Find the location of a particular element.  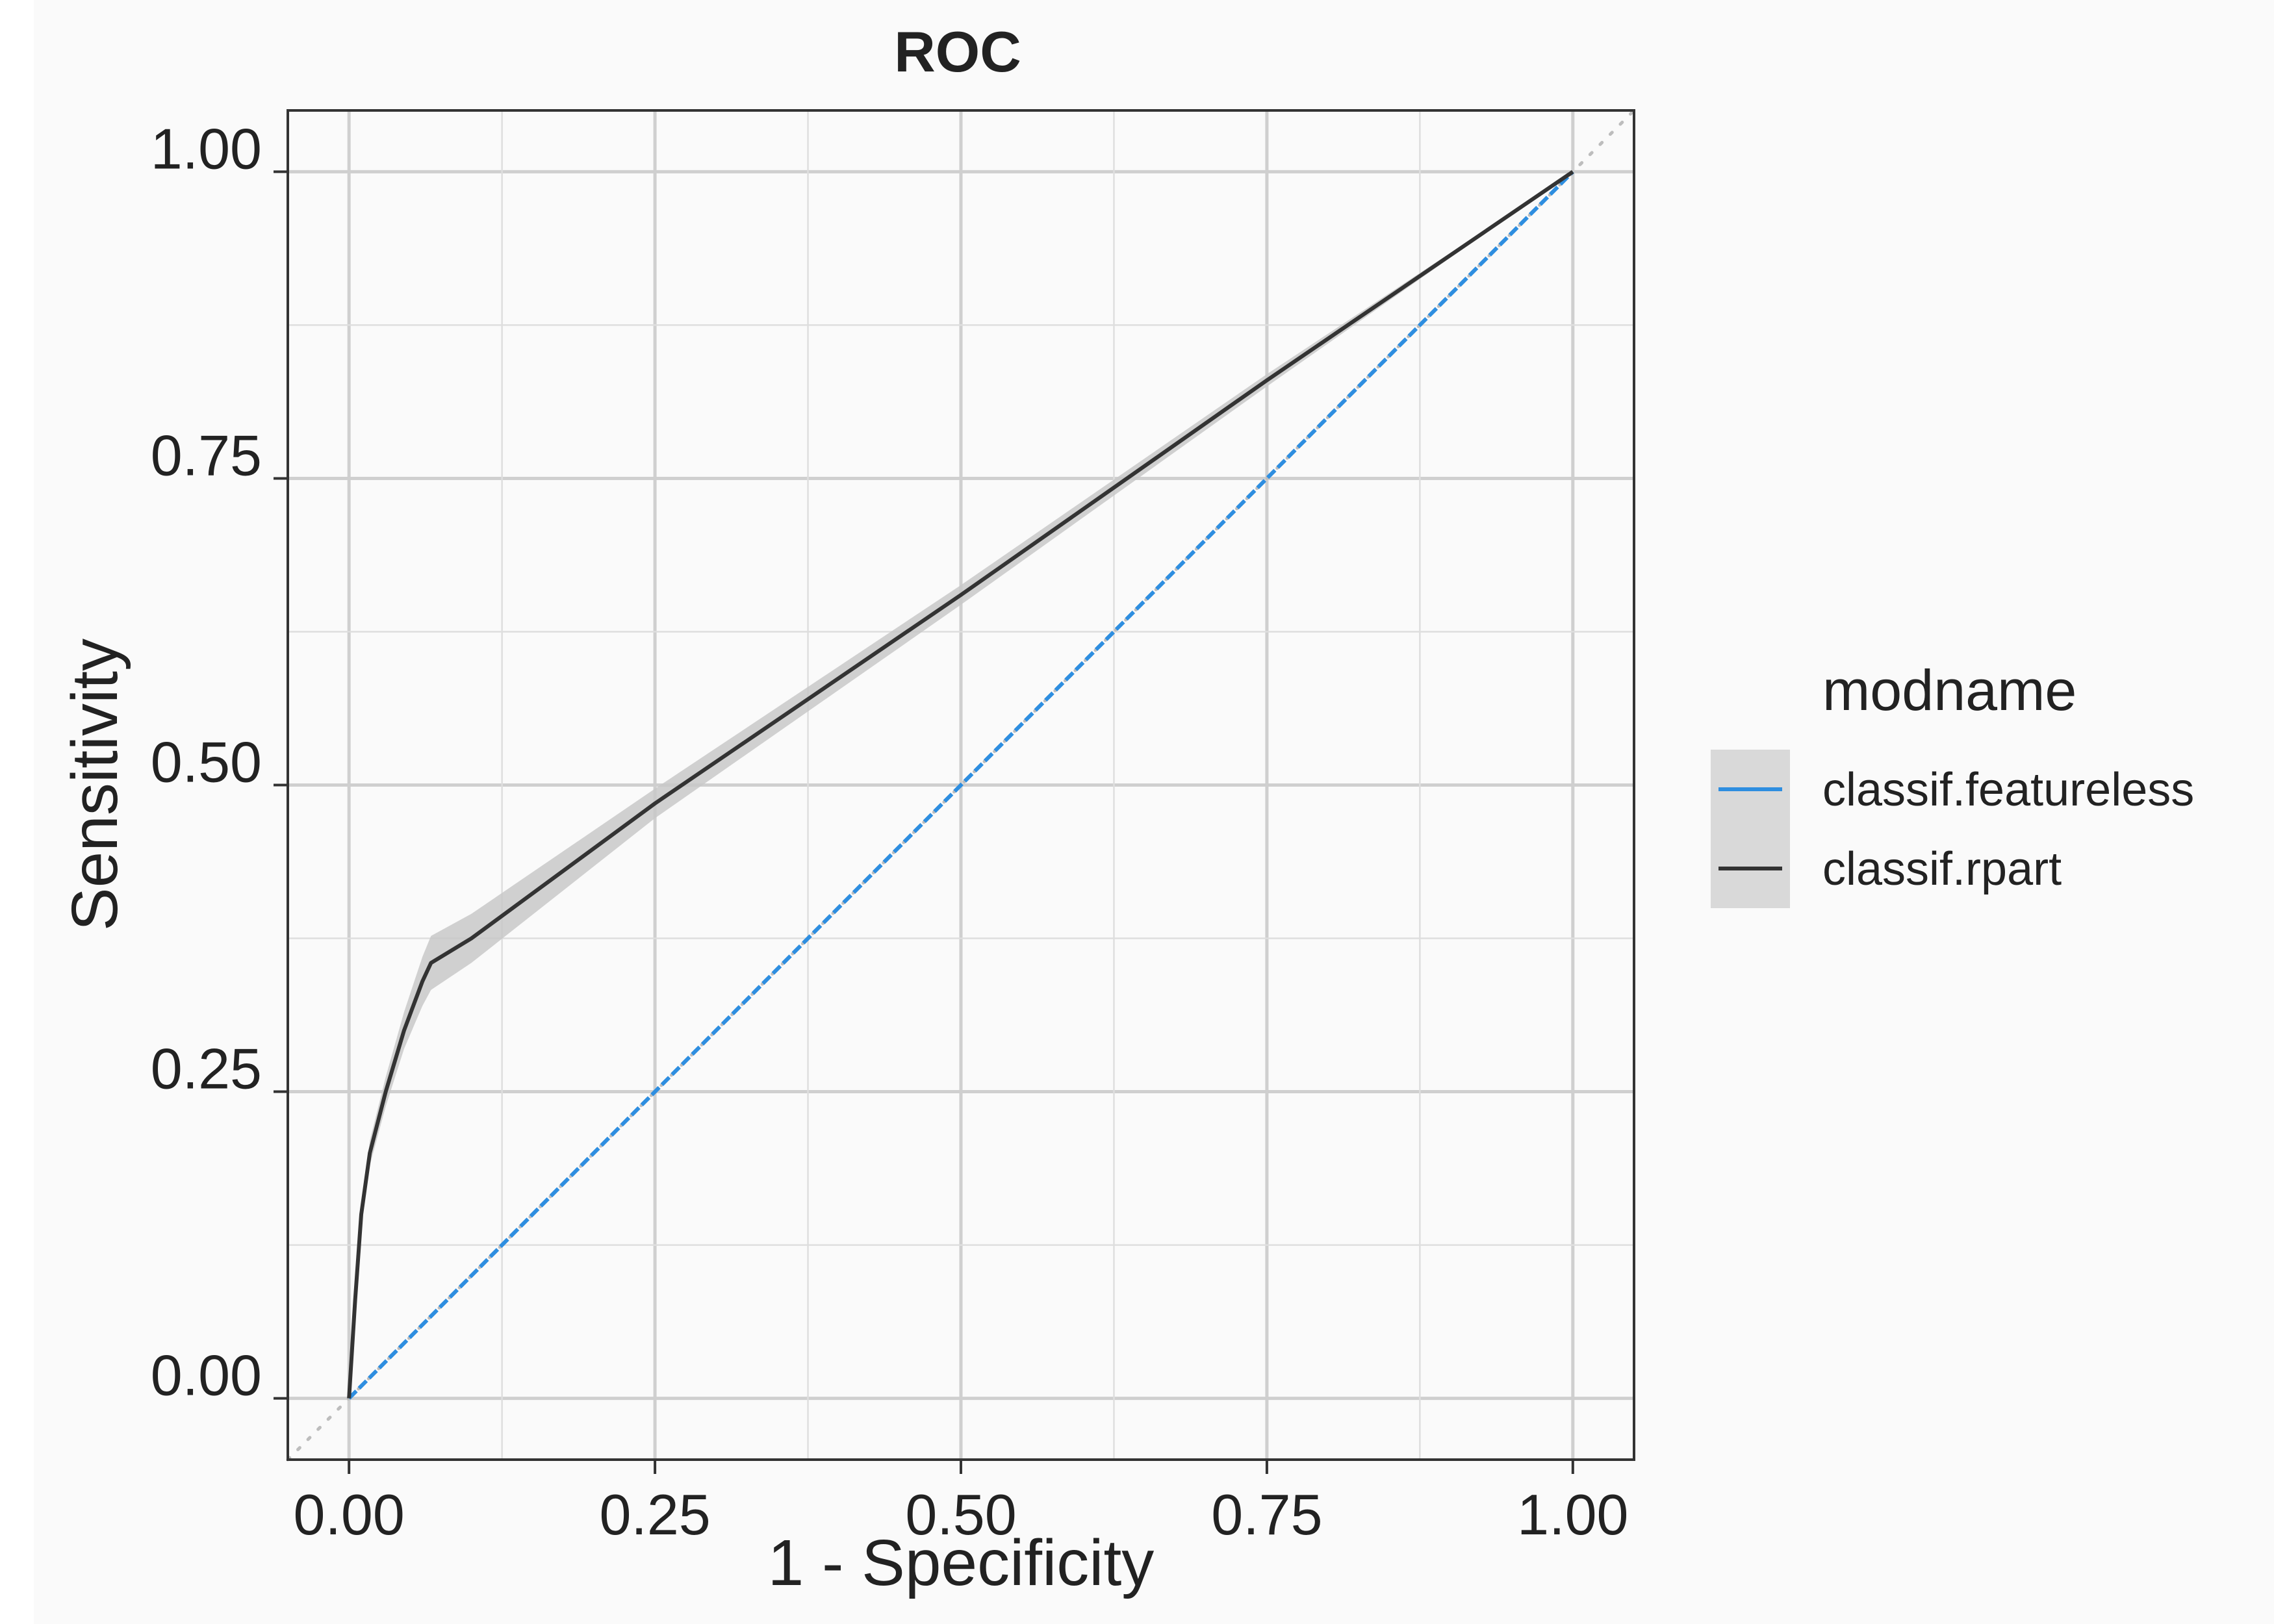

y-tick-label-4: 1.00 is located at coordinates (206, 148).